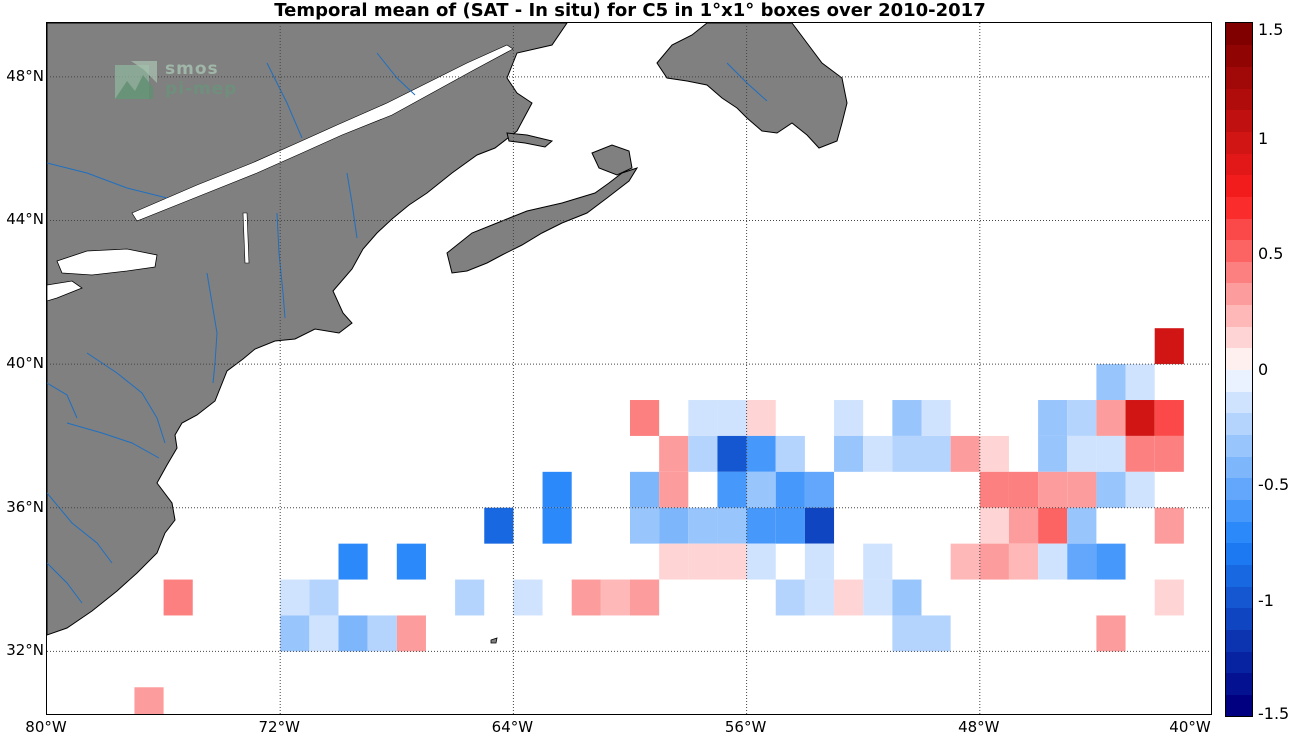  What do you see at coordinates (212, 328) in the screenshot?
I see `river-hudson` at bounding box center [212, 328].